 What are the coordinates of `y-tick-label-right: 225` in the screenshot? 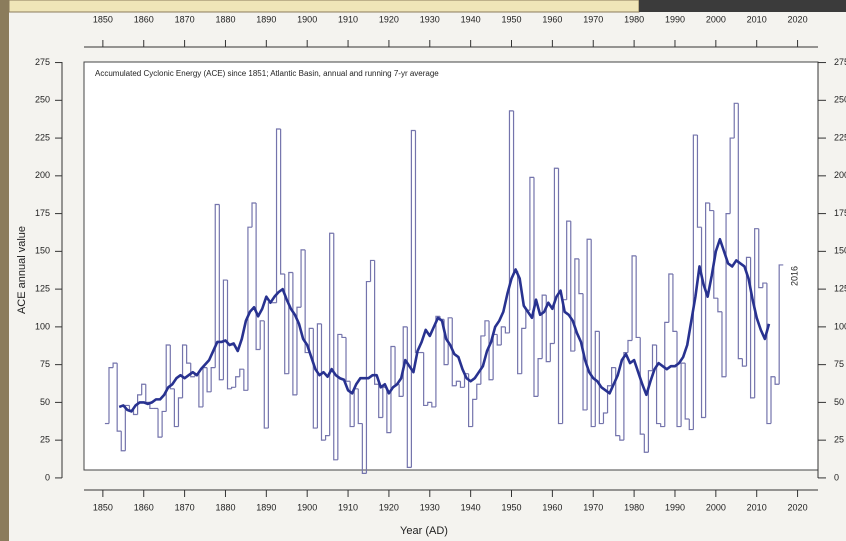 It's located at (840, 137).